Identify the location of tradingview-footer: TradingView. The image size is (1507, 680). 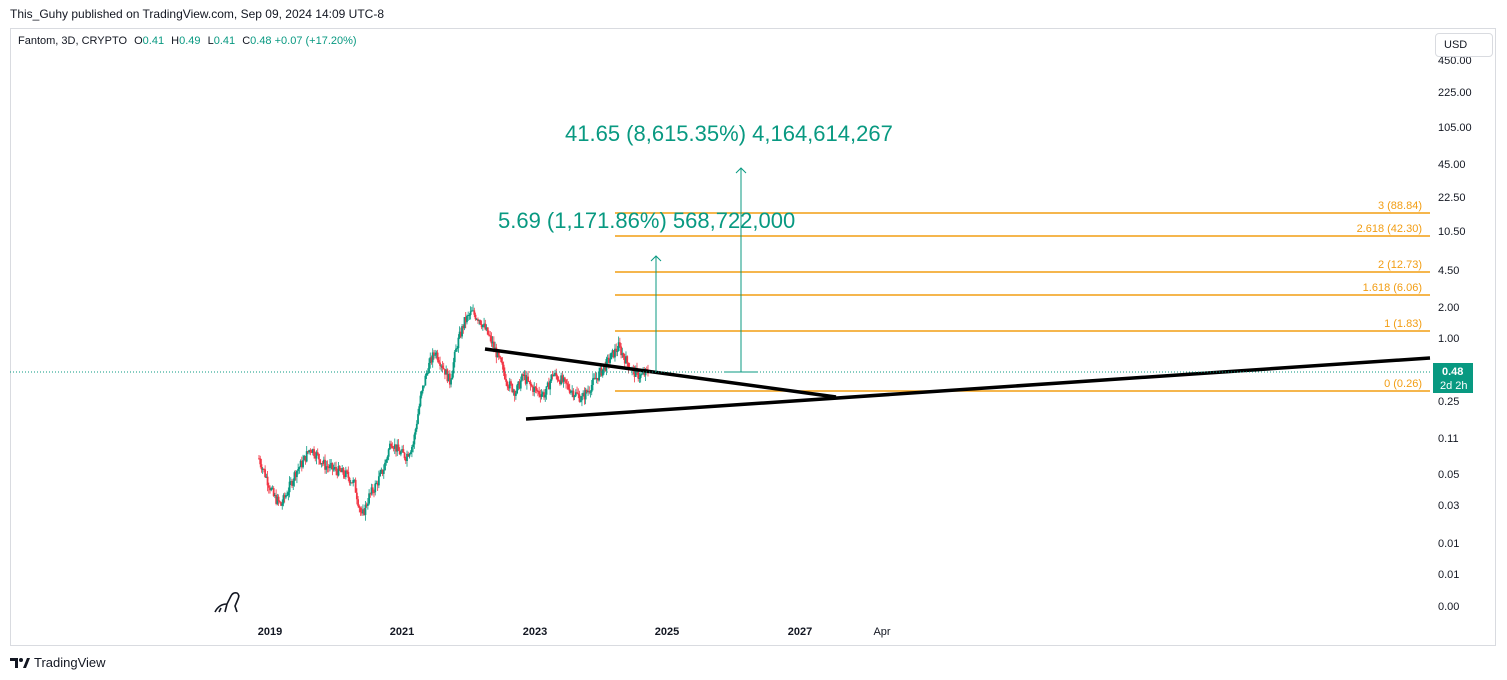
(58, 662).